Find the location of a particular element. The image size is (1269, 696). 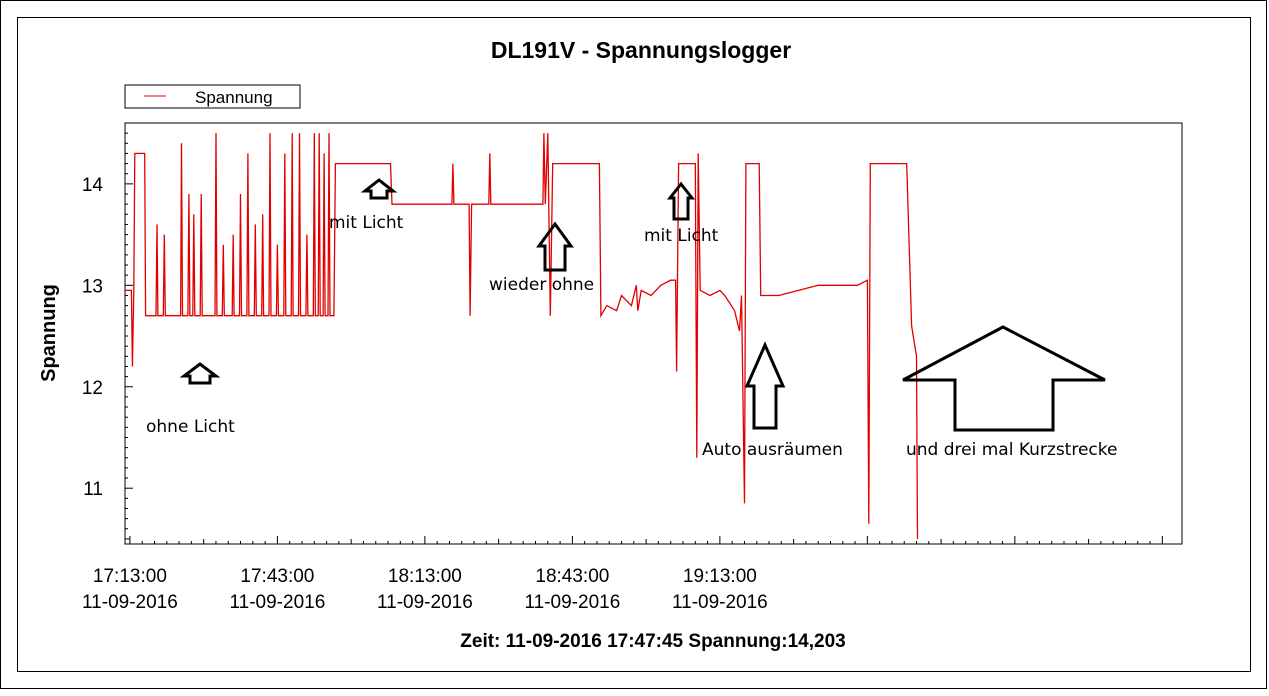

legend-box is located at coordinates (212, 96).